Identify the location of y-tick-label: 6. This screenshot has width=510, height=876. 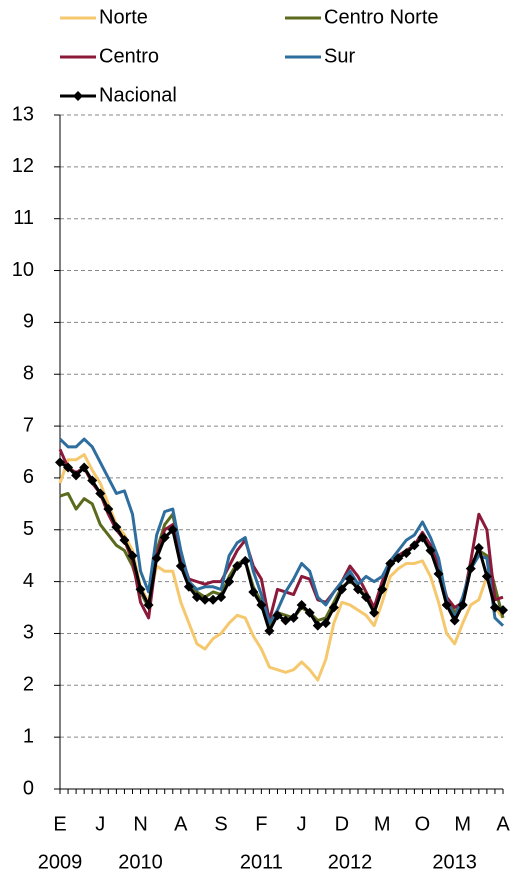
(28, 477).